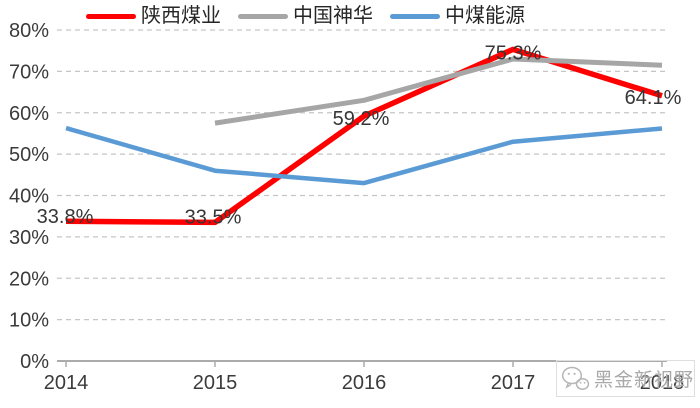 The image size is (700, 408). What do you see at coordinates (29, 279) in the screenshot?
I see `y-tick-label: 20%` at bounding box center [29, 279].